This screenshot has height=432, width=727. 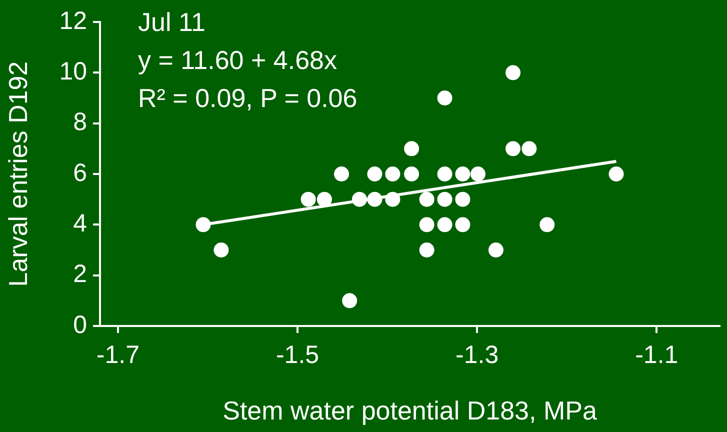 I want to click on y-tick-label: 4, so click(x=80, y=224).